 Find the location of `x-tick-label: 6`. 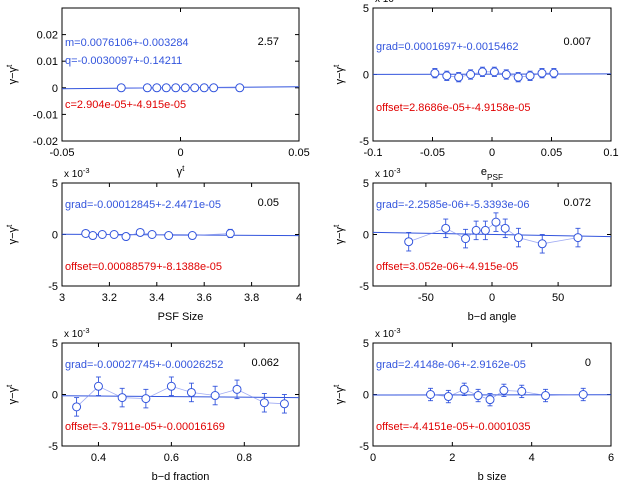

x-tick-label: 6 is located at coordinates (611, 458).